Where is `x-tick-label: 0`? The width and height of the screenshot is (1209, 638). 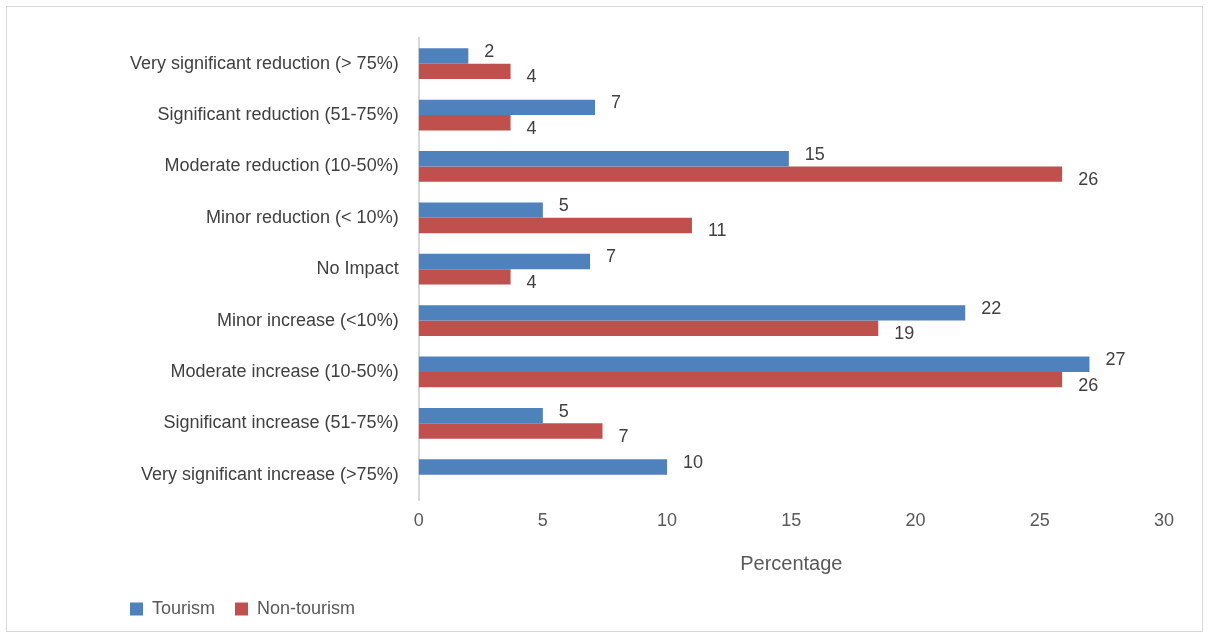
x-tick-label: 0 is located at coordinates (418, 520).